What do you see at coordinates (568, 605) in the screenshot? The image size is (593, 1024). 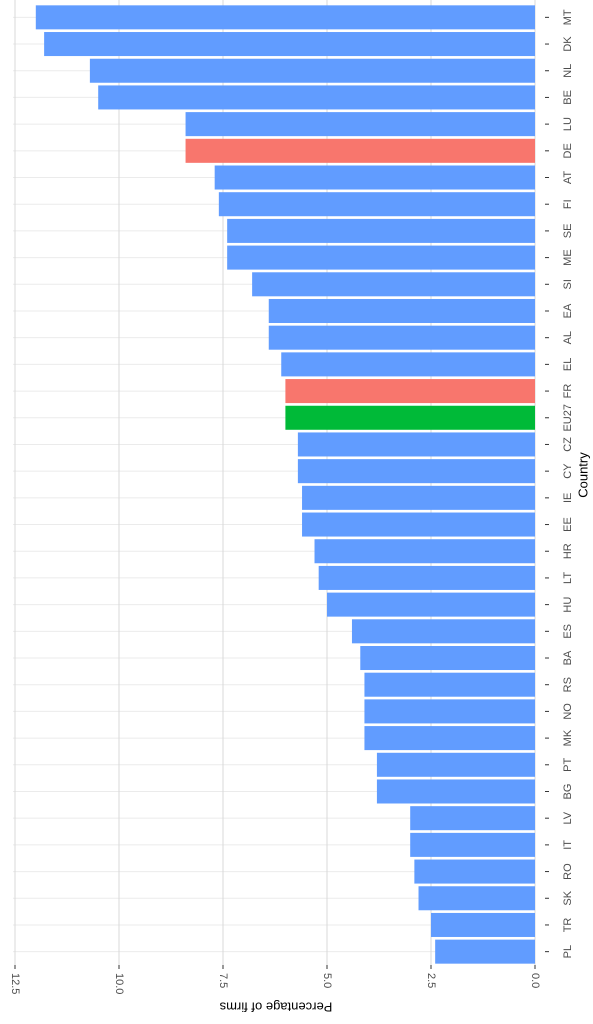 I see `y-tick-label: HU` at bounding box center [568, 605].